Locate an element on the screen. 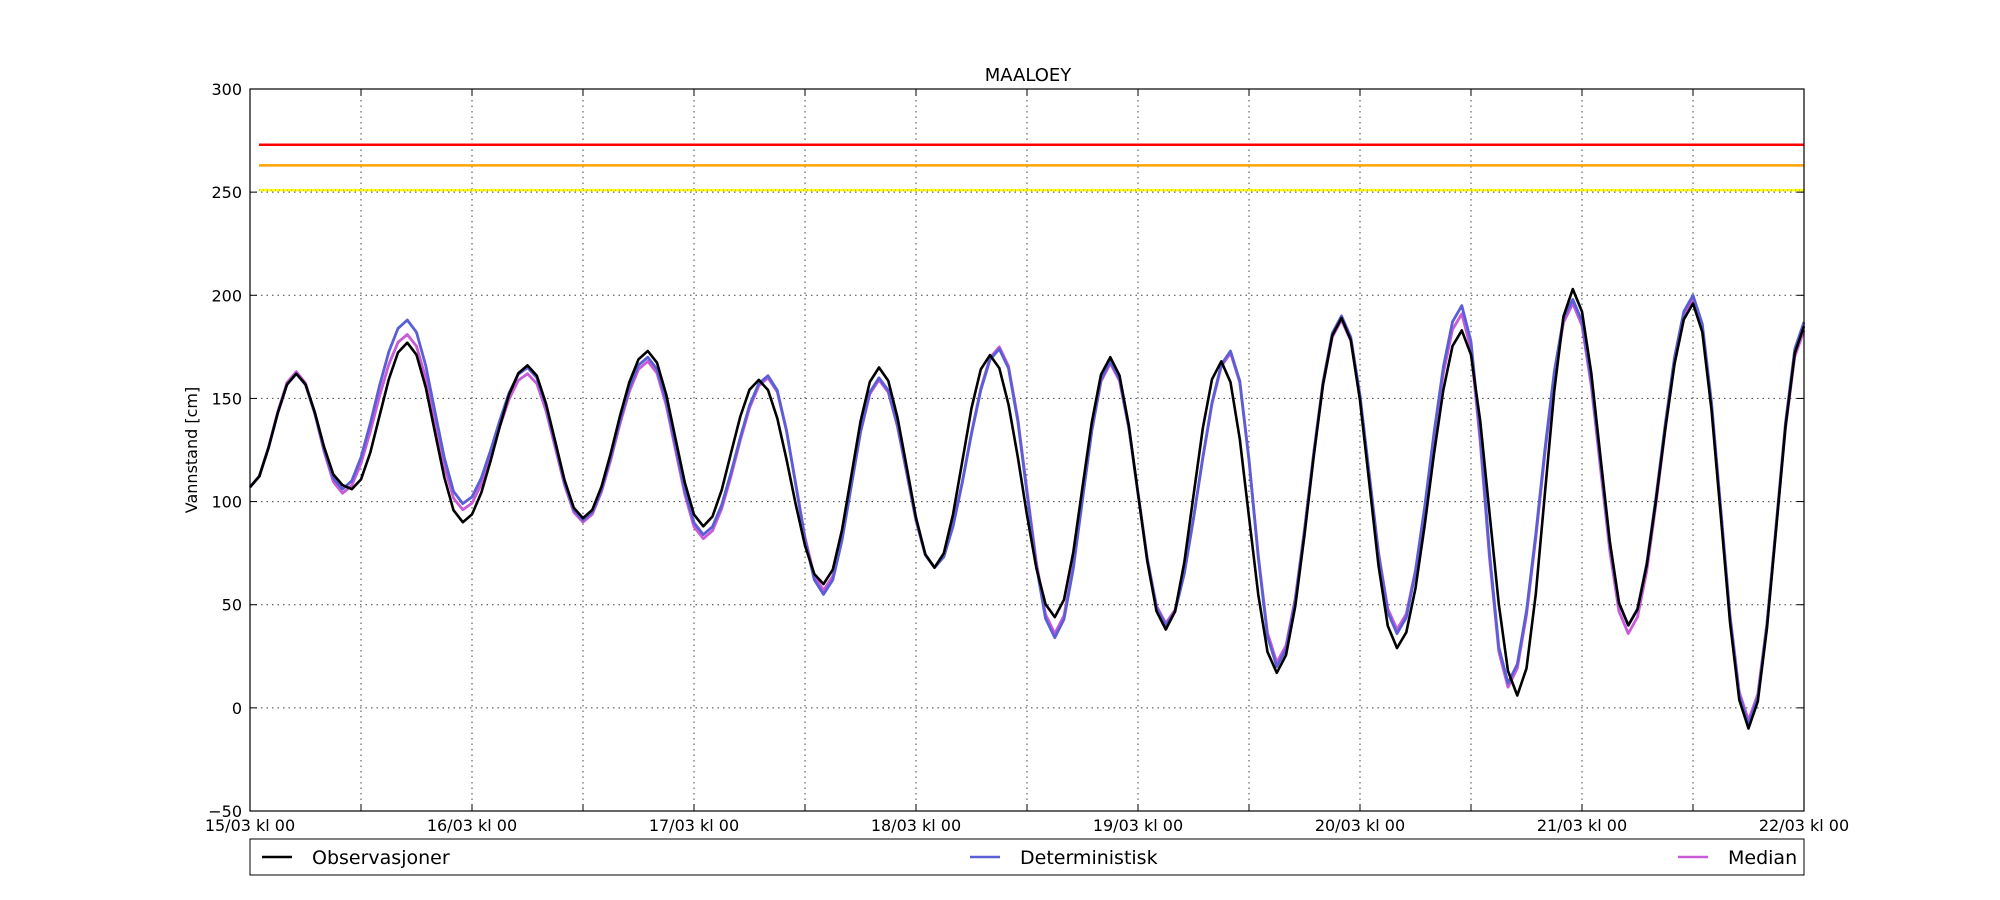 The height and width of the screenshot is (900, 2000). y-tick-label: −50 is located at coordinates (225, 811).